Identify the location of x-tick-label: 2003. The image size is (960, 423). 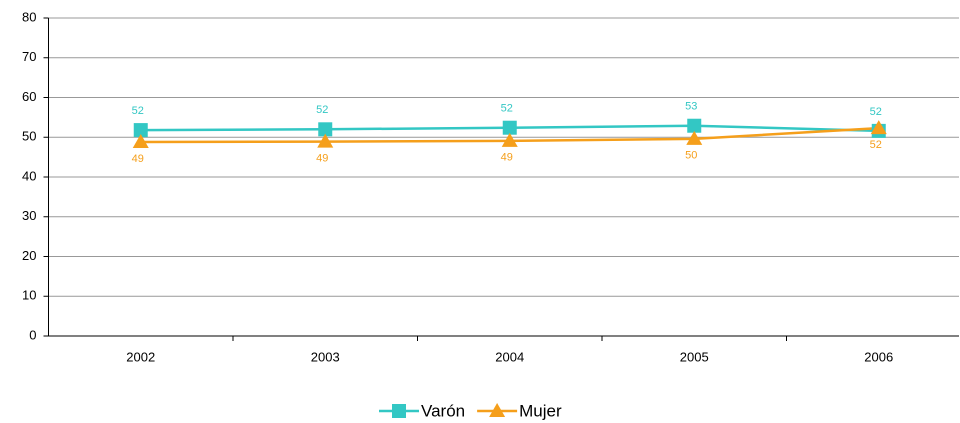
(325, 356).